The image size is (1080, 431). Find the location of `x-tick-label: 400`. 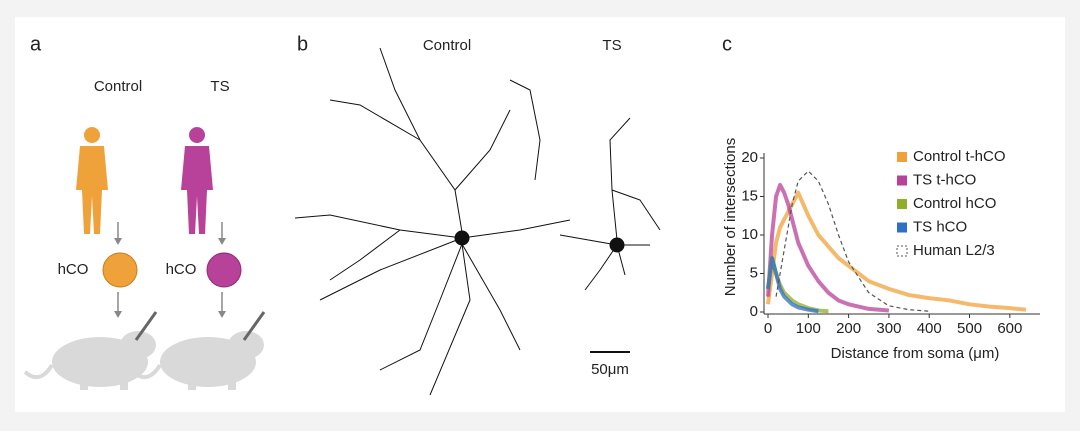

x-tick-label: 400 is located at coordinates (929, 328).